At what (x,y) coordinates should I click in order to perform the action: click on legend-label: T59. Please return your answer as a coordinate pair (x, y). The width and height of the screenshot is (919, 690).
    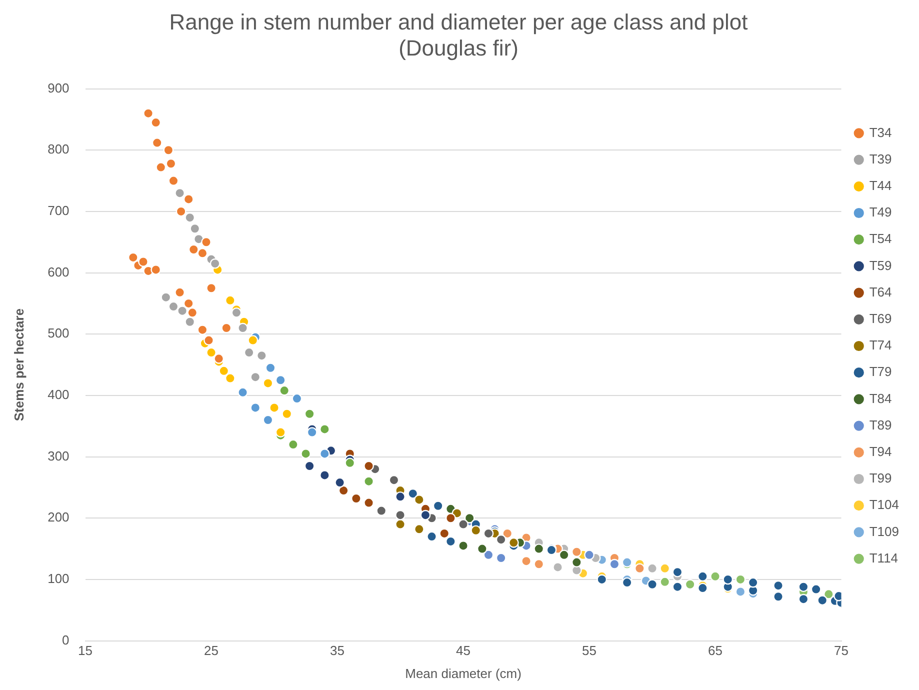
    Looking at the image, I should click on (880, 265).